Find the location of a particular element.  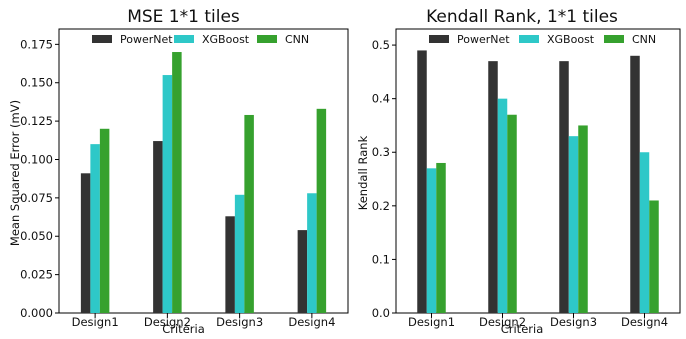

mse-y-tick-label: 0.000 is located at coordinates (36, 313).